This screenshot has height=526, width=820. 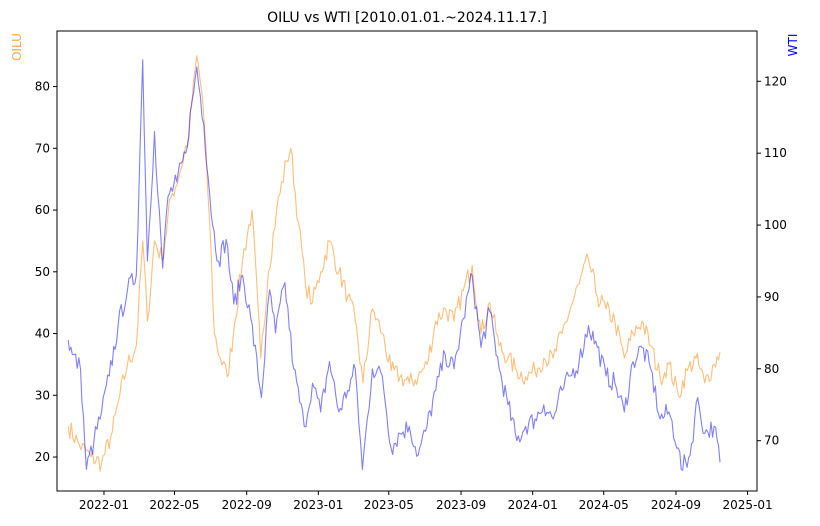 I want to click on x-tick-label: 2025-01, so click(x=748, y=505).